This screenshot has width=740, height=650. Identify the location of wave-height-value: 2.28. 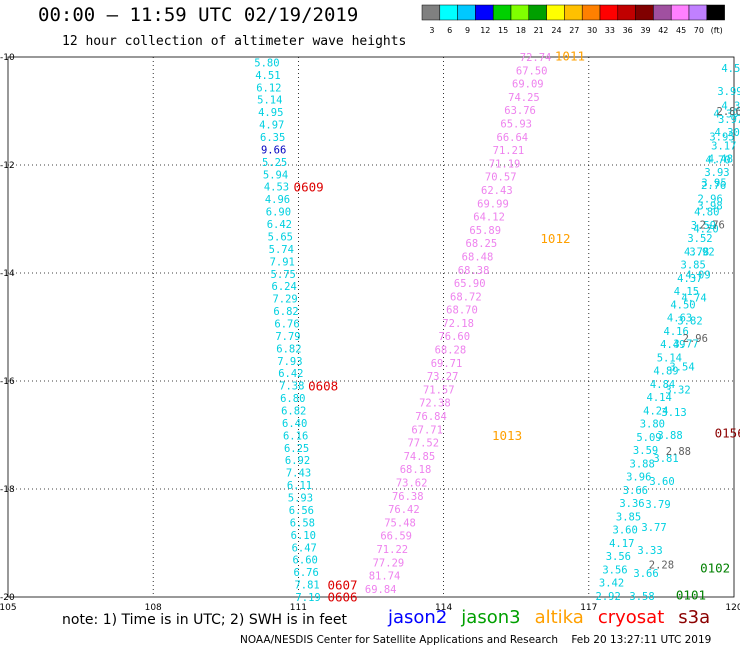
(661, 566).